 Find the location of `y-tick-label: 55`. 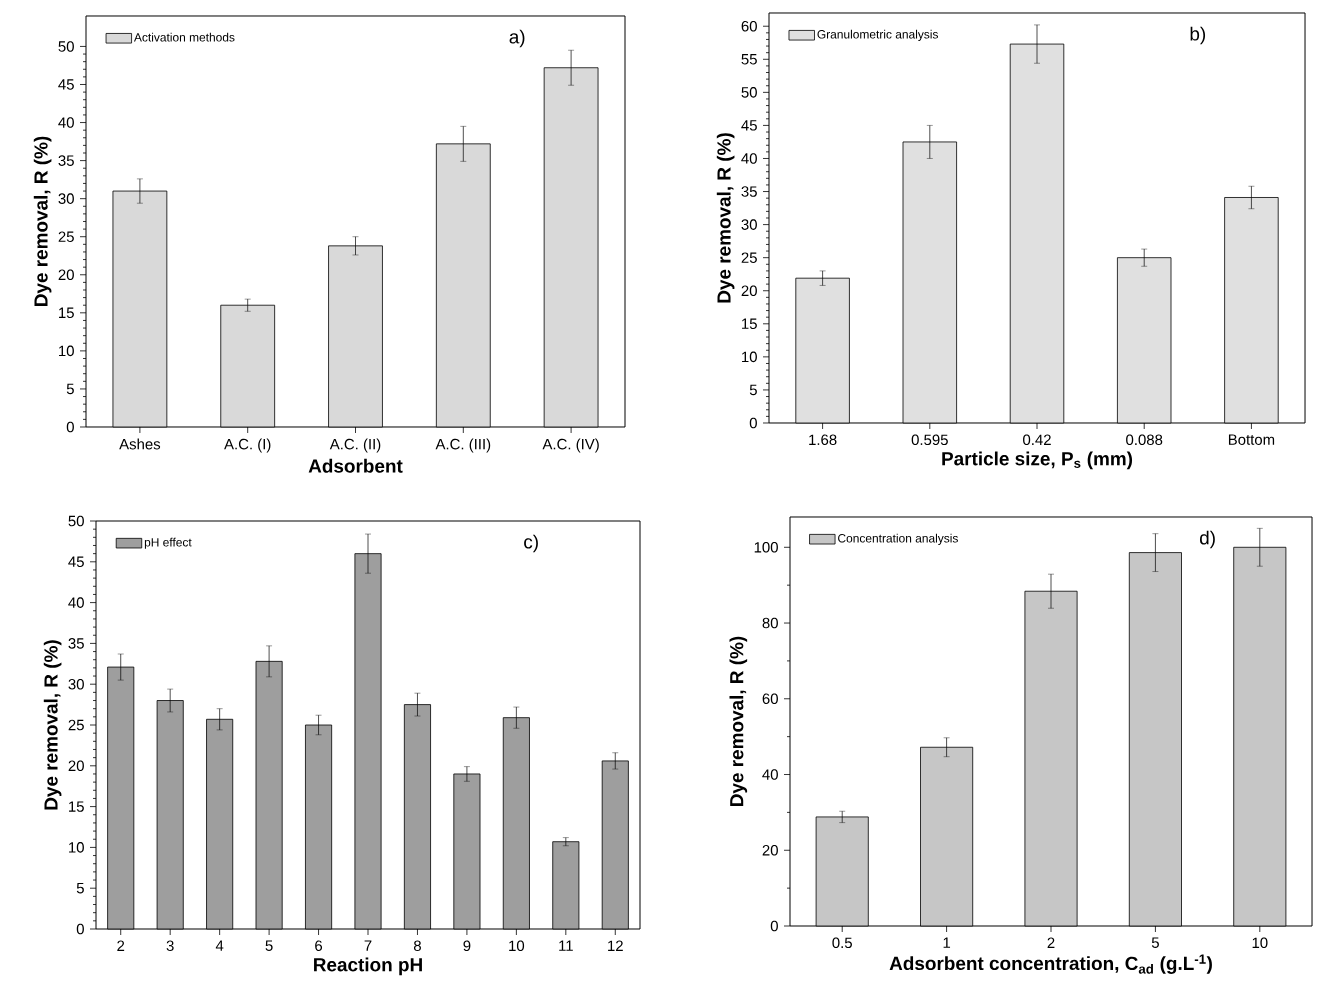

y-tick-label: 55 is located at coordinates (749, 59).